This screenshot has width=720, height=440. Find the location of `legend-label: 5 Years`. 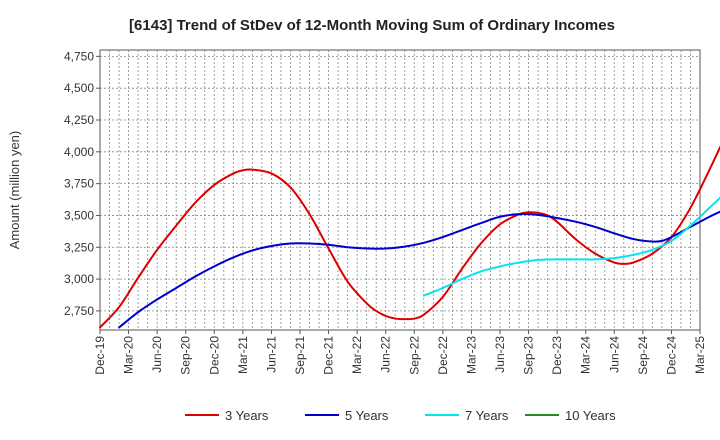

legend-label: 5 Years is located at coordinates (367, 415).